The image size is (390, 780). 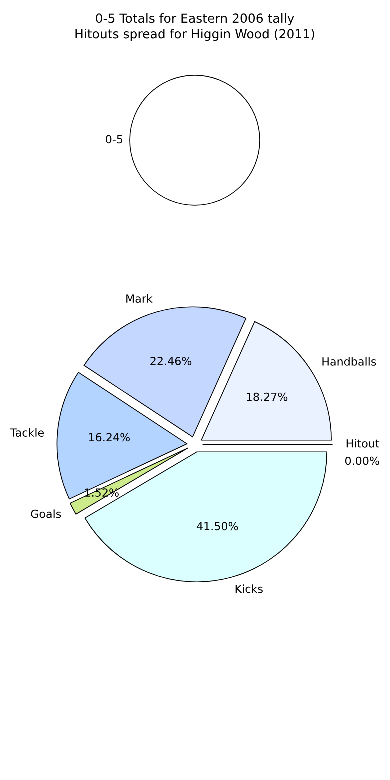 What do you see at coordinates (46, 514) in the screenshot?
I see `slice-label: Goals` at bounding box center [46, 514].